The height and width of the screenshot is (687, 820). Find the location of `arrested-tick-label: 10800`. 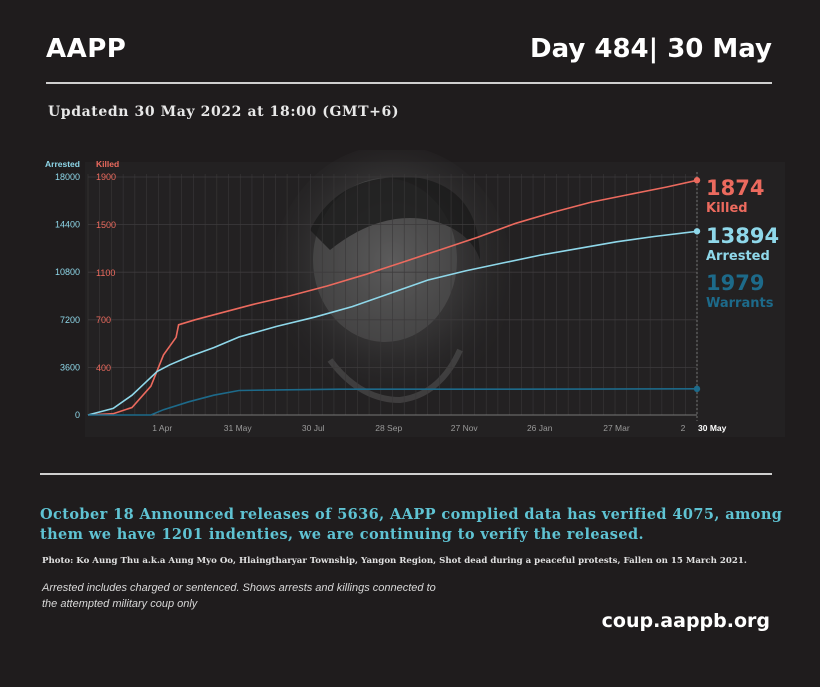

arrested-tick-label: 10800 is located at coordinates (67, 272).